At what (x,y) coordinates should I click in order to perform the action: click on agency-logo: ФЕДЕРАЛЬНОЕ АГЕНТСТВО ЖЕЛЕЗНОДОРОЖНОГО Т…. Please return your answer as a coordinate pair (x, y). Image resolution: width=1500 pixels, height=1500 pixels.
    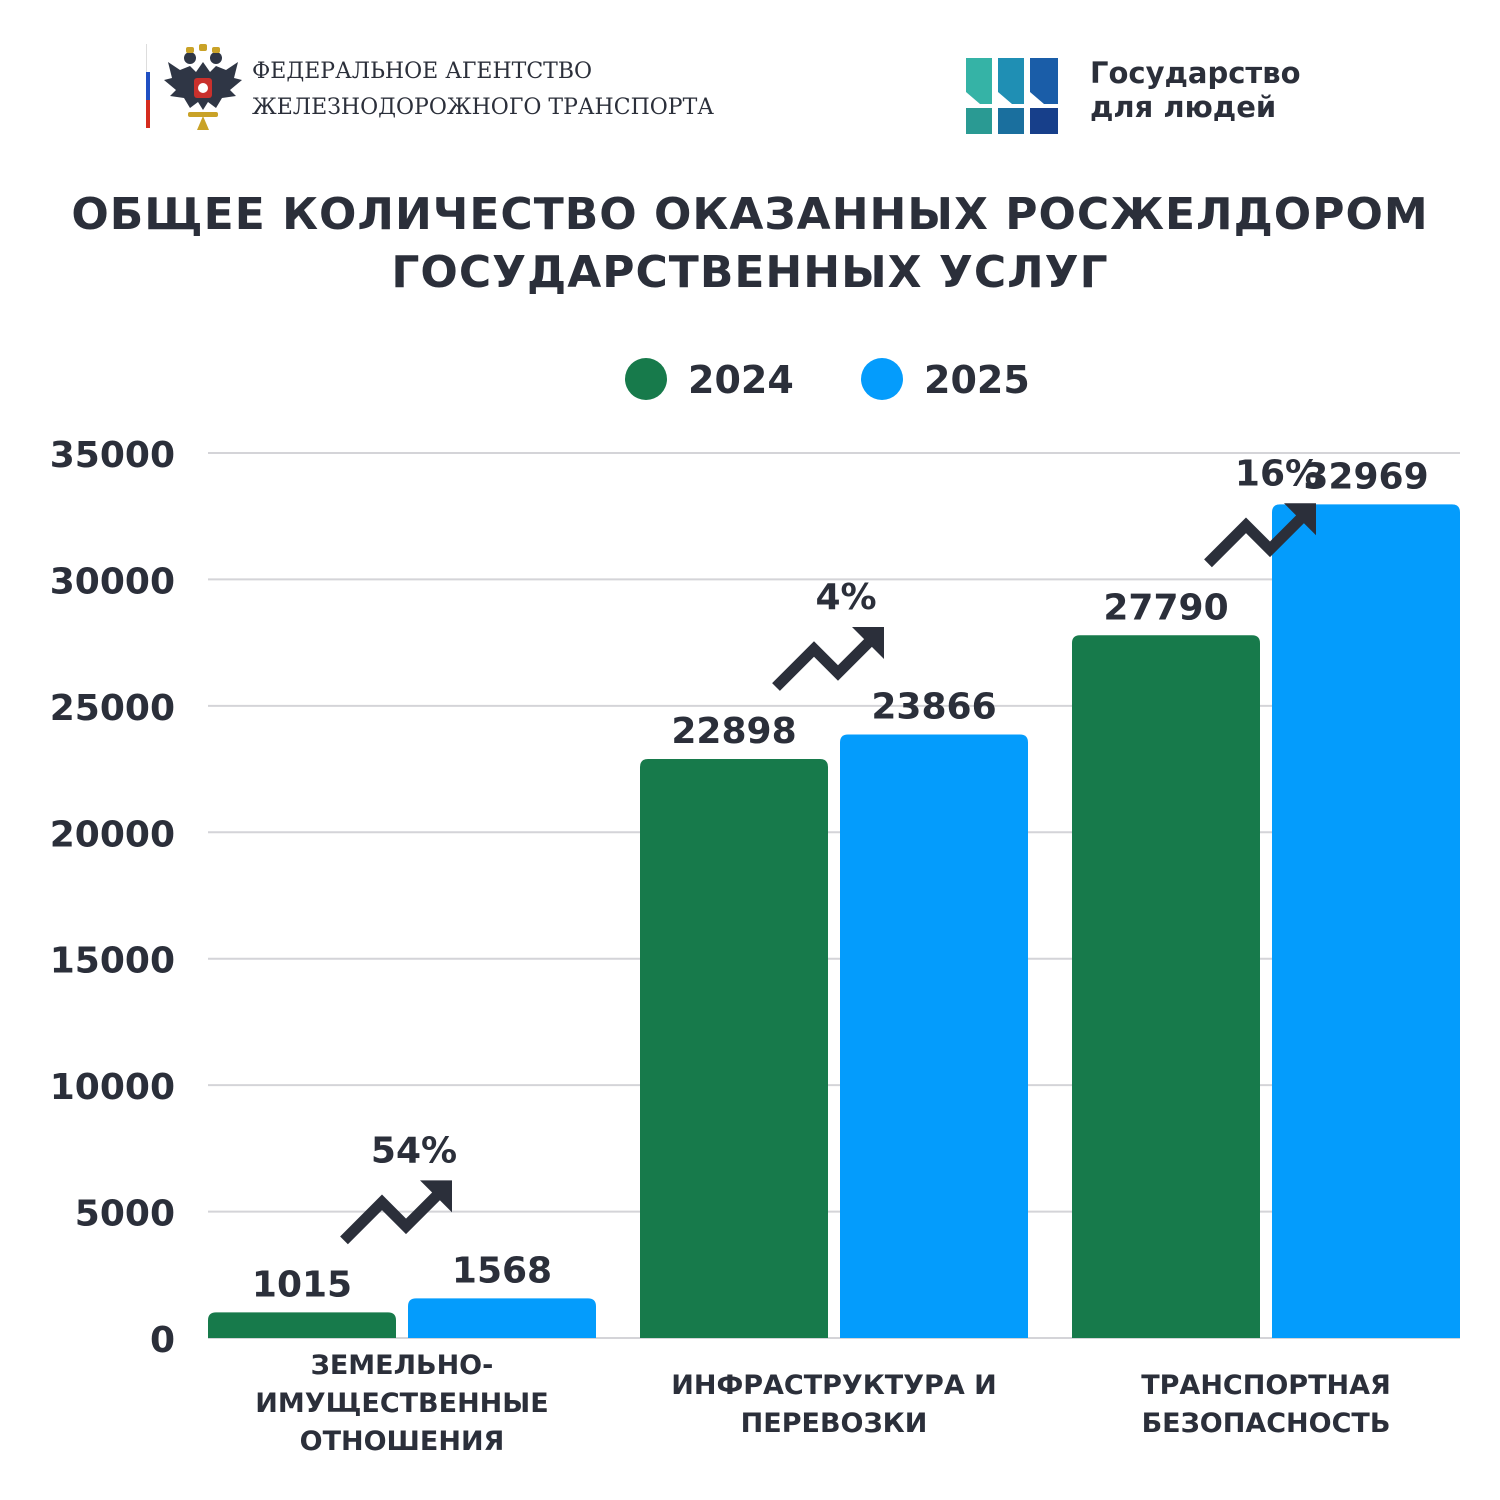
    Looking at the image, I should click on (430, 89).